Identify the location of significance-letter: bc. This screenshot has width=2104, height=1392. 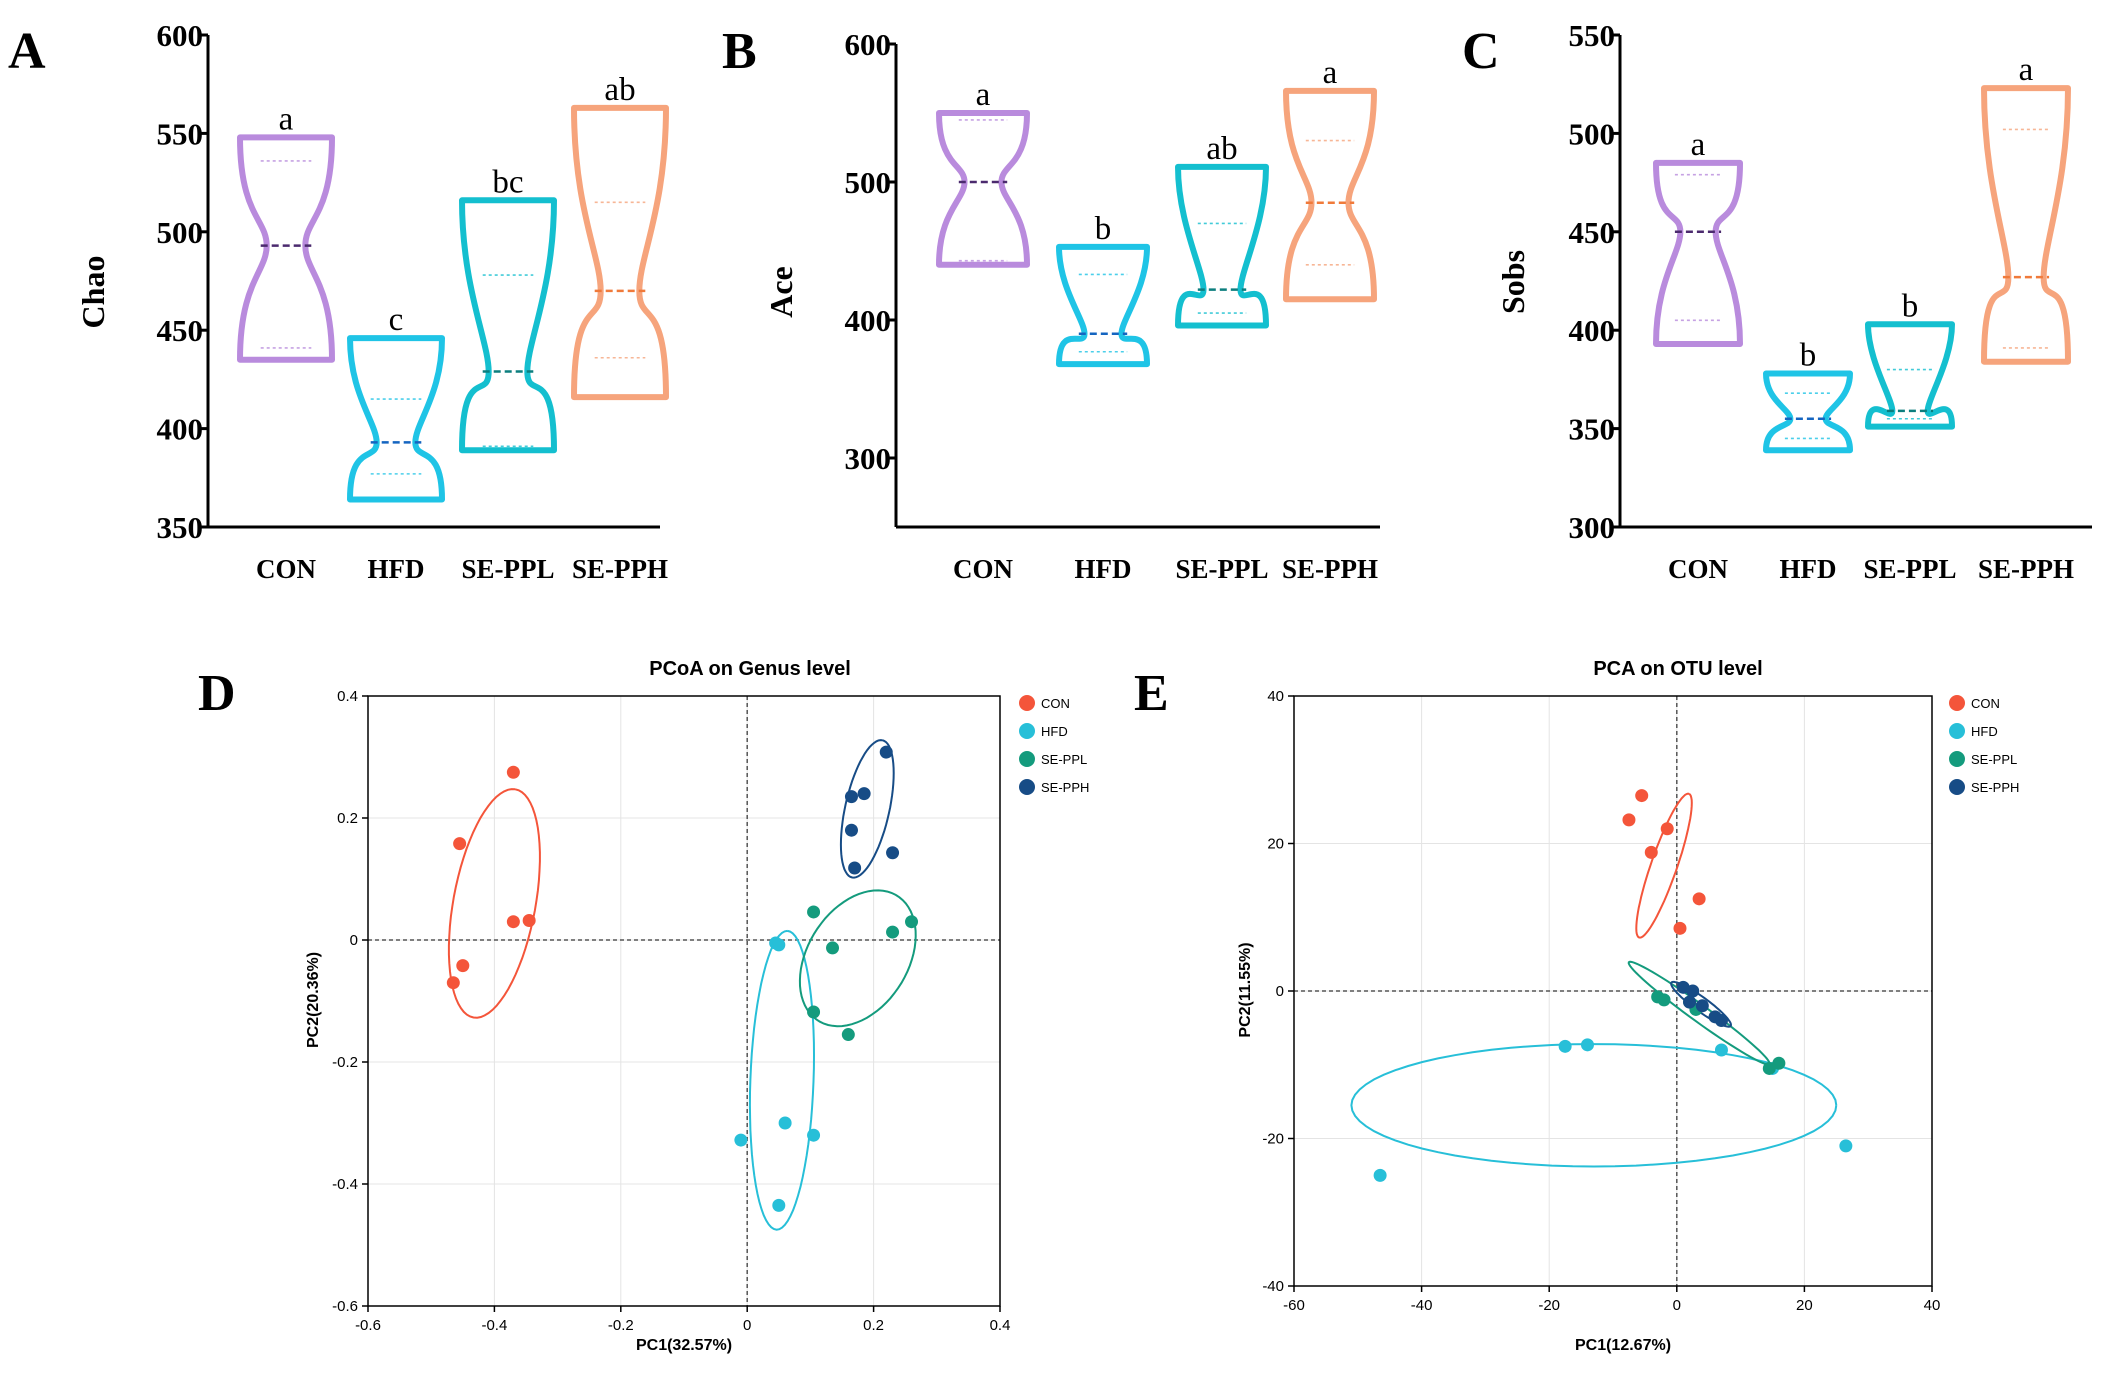
(507, 182).